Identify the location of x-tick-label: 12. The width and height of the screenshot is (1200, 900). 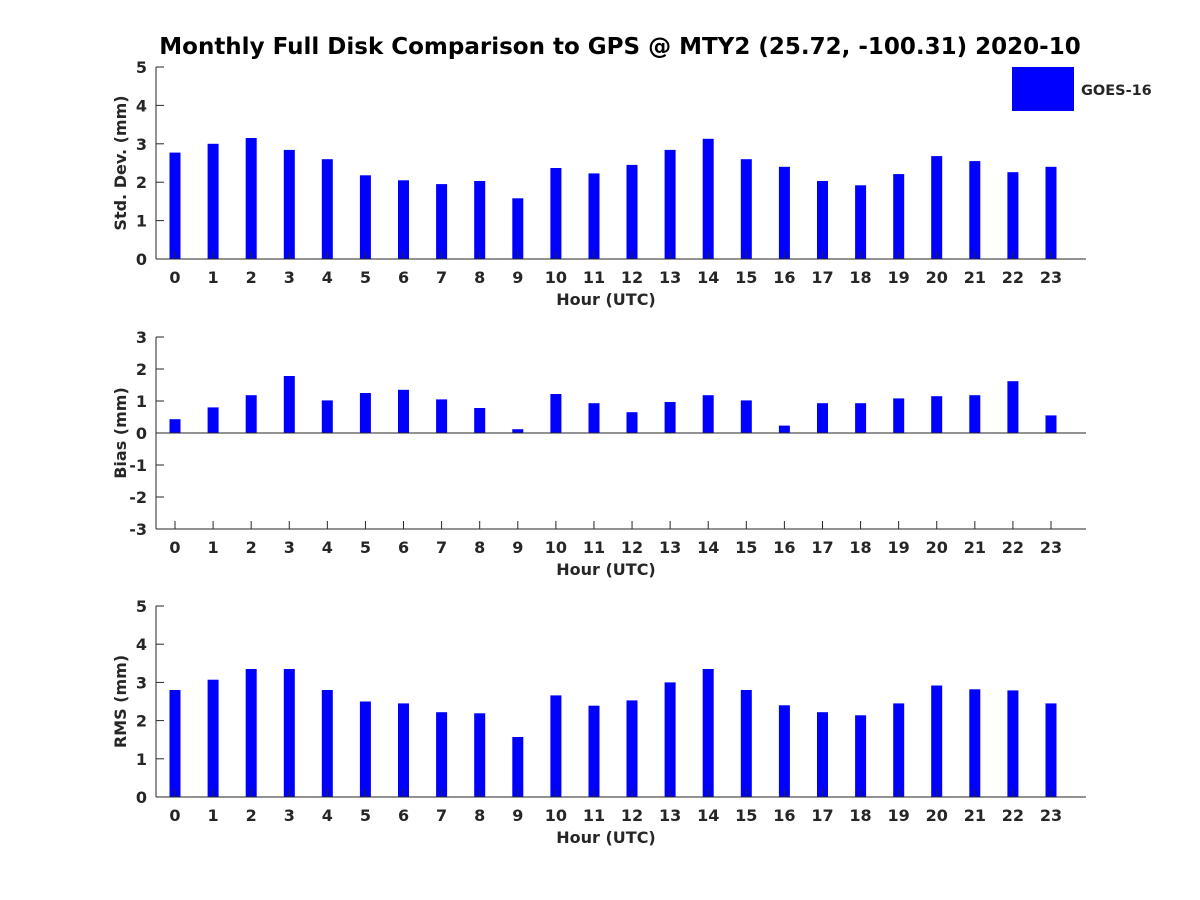
(632, 547).